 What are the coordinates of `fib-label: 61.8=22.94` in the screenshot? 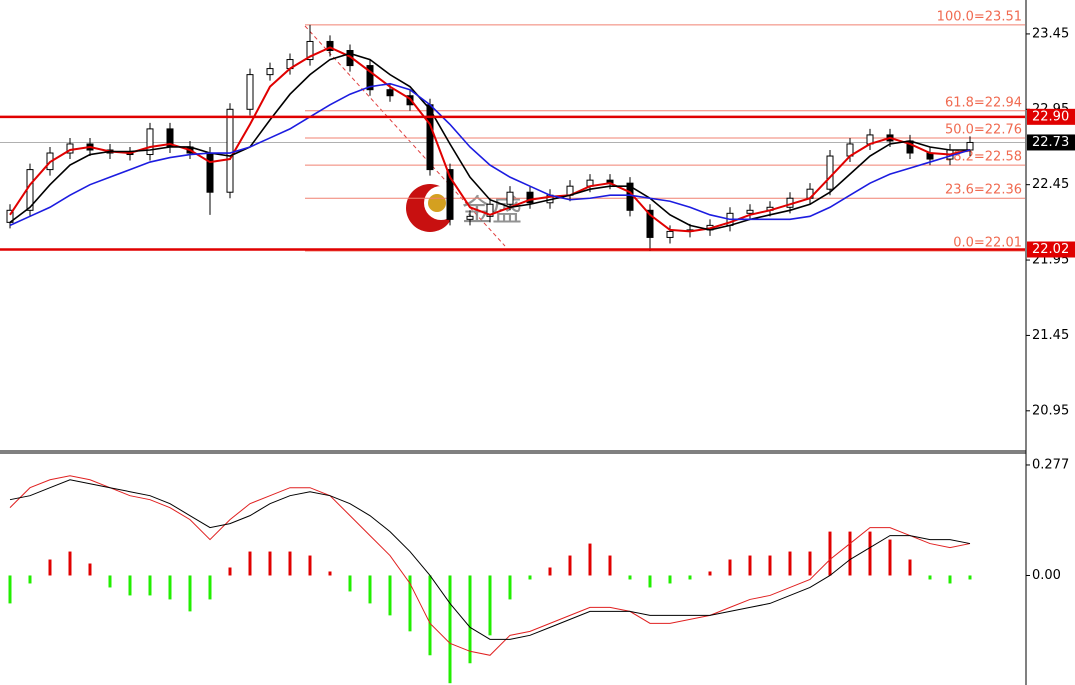 It's located at (983, 102).